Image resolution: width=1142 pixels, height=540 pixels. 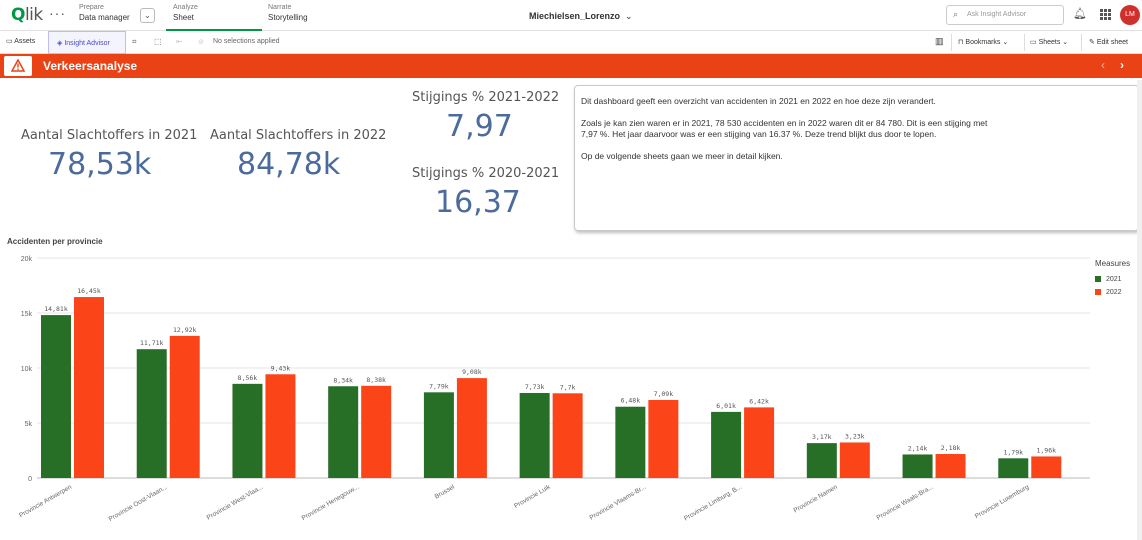 What do you see at coordinates (1093, 42) in the screenshot?
I see `pencil-icon: ✎` at bounding box center [1093, 42].